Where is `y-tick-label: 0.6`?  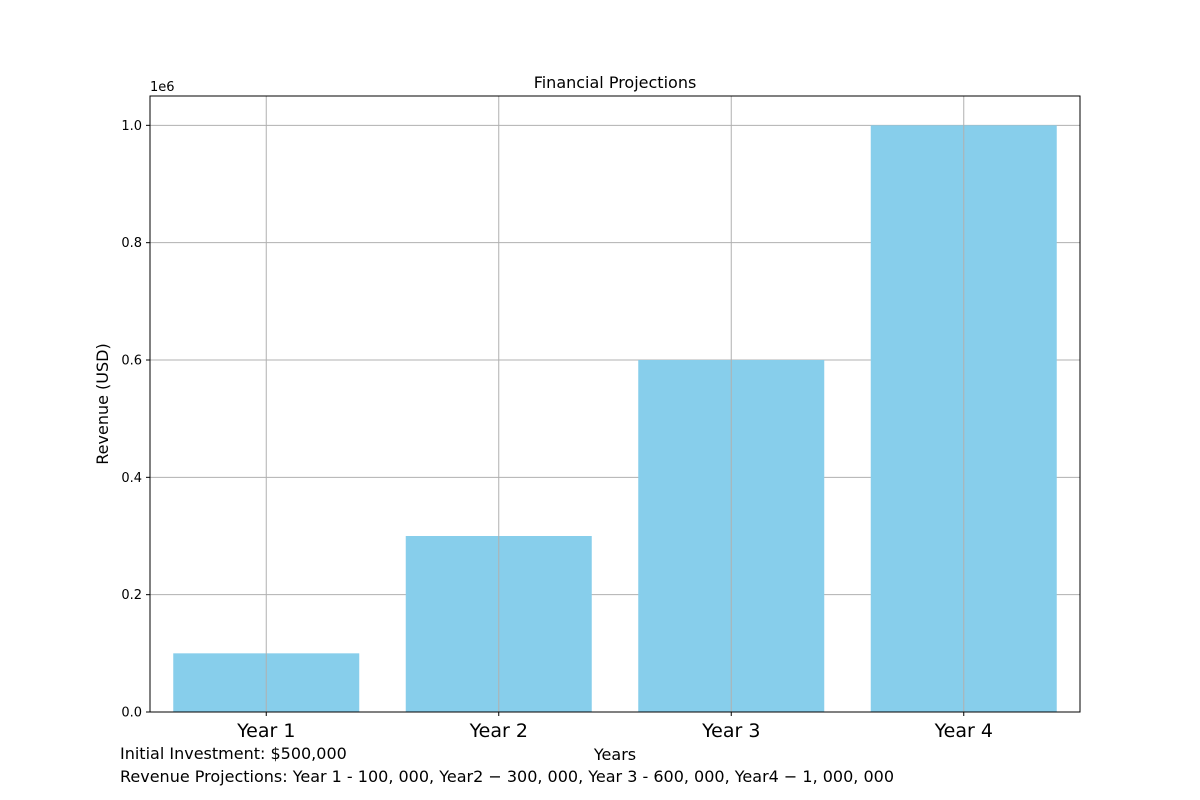
y-tick-label: 0.6 is located at coordinates (131, 361).